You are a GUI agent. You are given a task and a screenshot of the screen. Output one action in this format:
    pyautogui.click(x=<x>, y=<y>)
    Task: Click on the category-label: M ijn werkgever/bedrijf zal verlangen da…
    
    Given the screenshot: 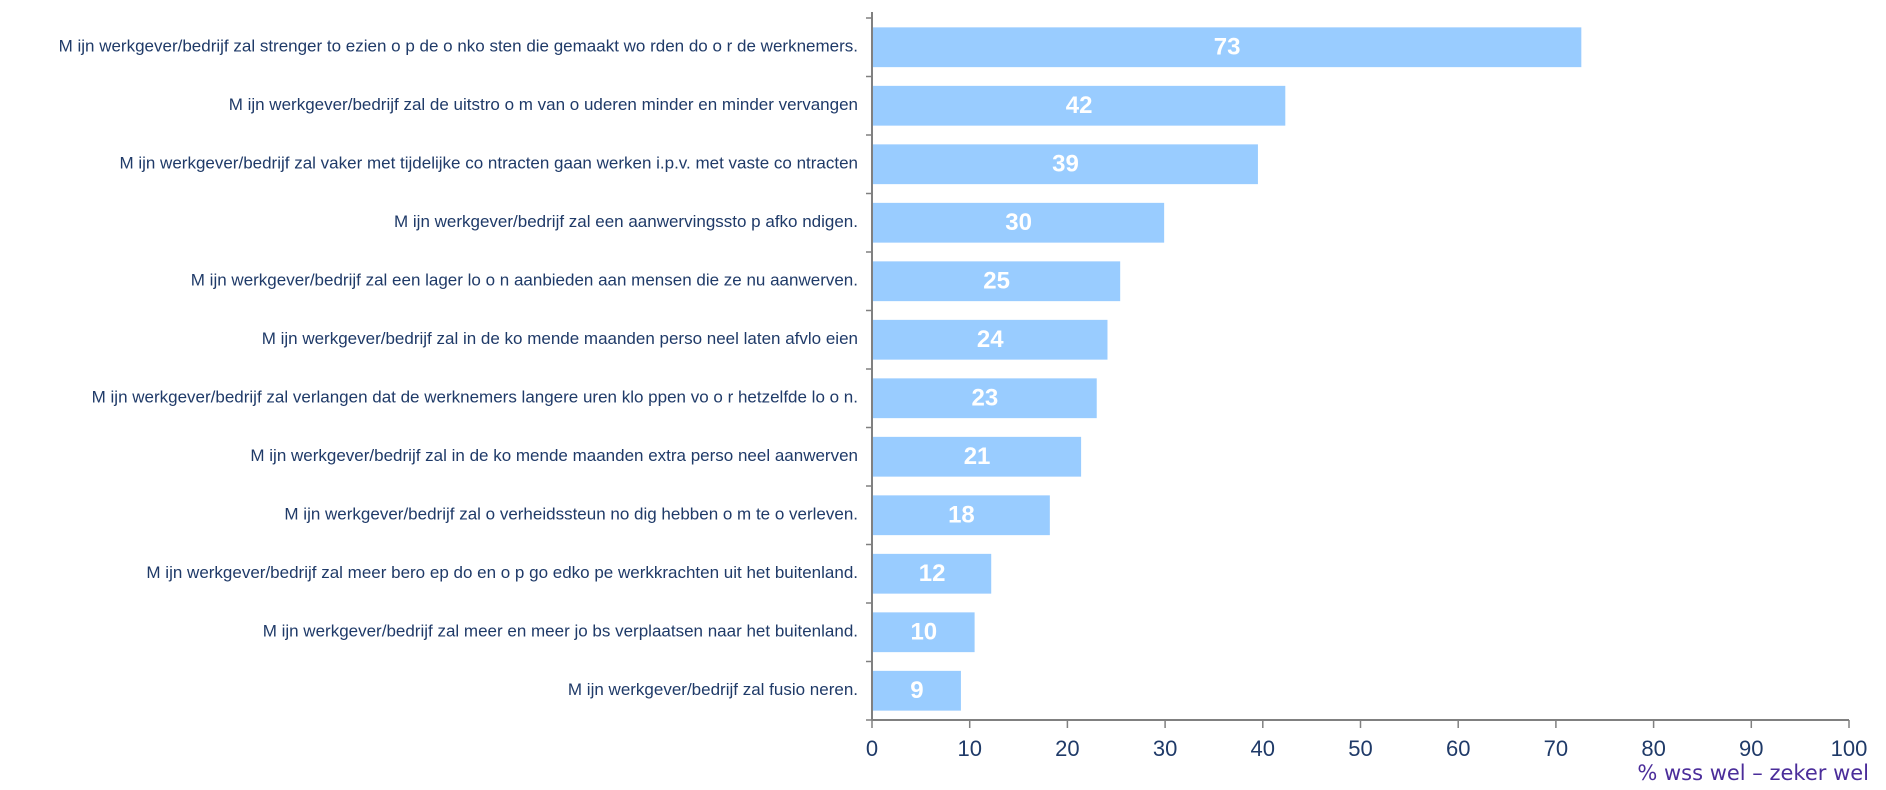 What is the action you would take?
    pyautogui.click(x=475, y=397)
    